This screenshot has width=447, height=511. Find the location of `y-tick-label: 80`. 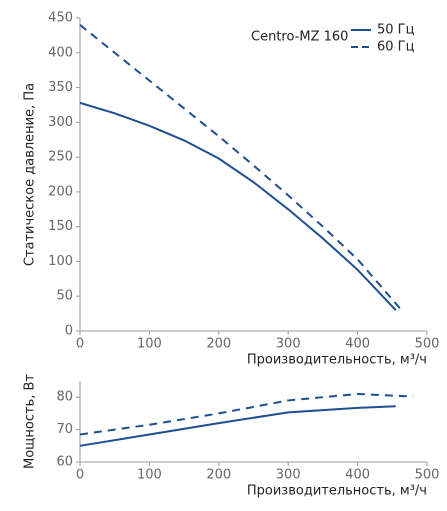

y-tick-label: 80 is located at coordinates (64, 397).